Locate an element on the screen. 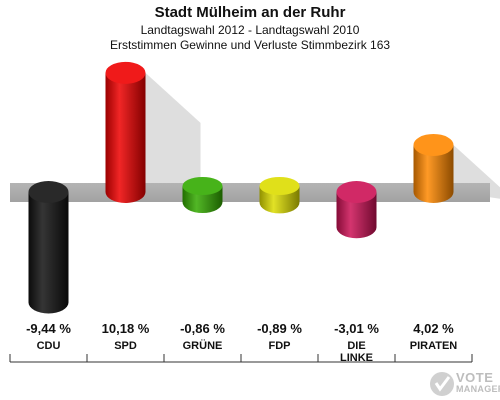 This screenshot has height=400, width=500. chart-subtitle: Landtagswahl 2012 - Landtagswahl 2010 is located at coordinates (250, 30).